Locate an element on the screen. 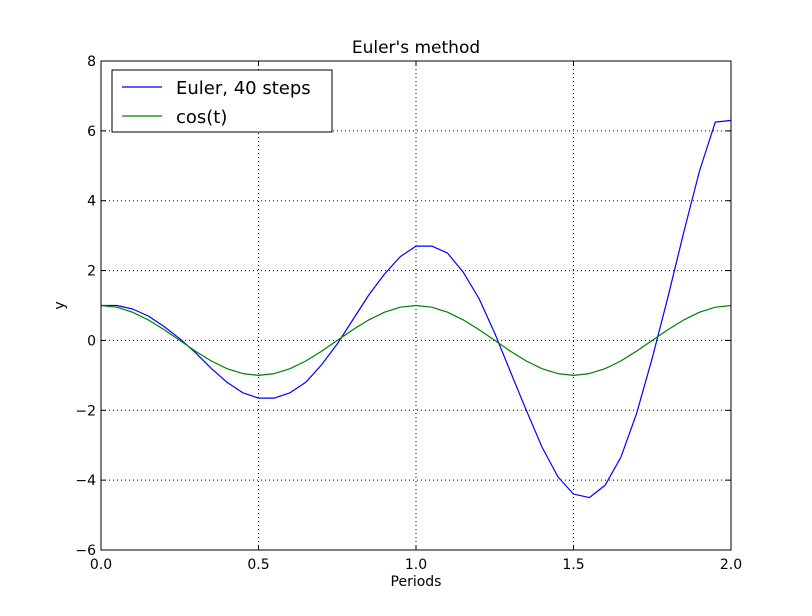  y-tick-label: 8 is located at coordinates (91, 62).